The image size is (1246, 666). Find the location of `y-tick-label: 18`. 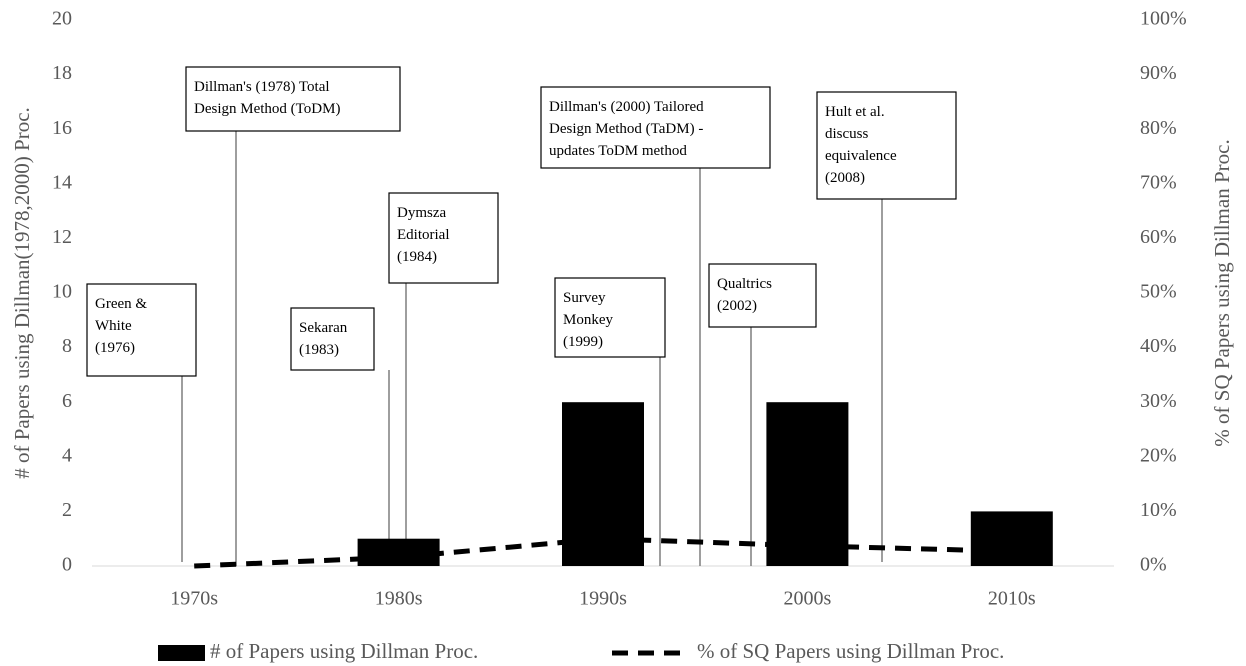

y-tick-label: 18 is located at coordinates (62, 73).